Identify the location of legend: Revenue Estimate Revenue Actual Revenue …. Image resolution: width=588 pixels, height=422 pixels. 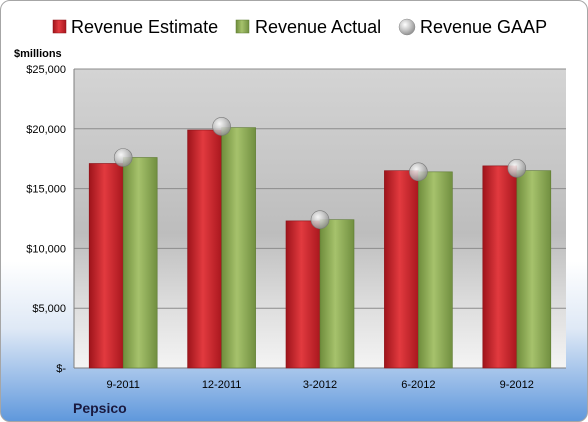
(299, 27).